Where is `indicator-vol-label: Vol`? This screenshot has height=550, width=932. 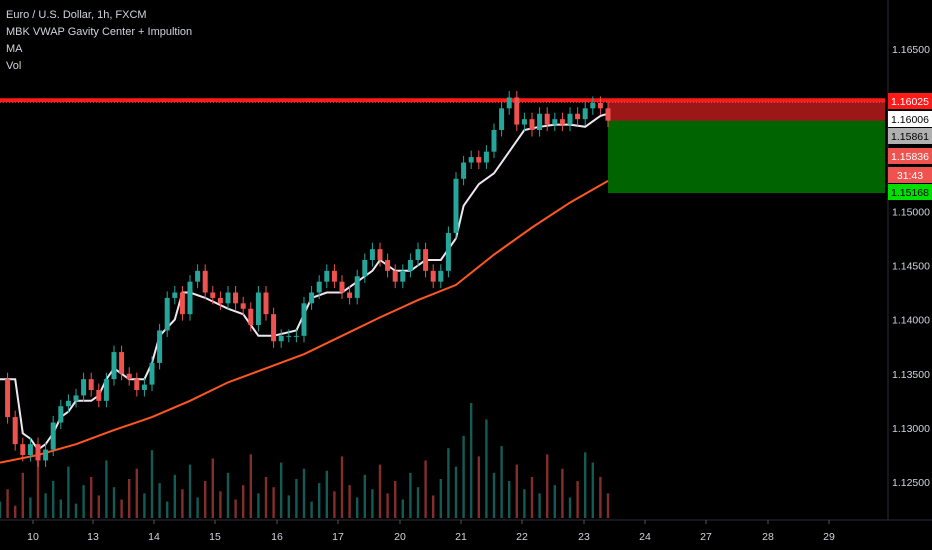 indicator-vol-label: Vol is located at coordinates (14, 66).